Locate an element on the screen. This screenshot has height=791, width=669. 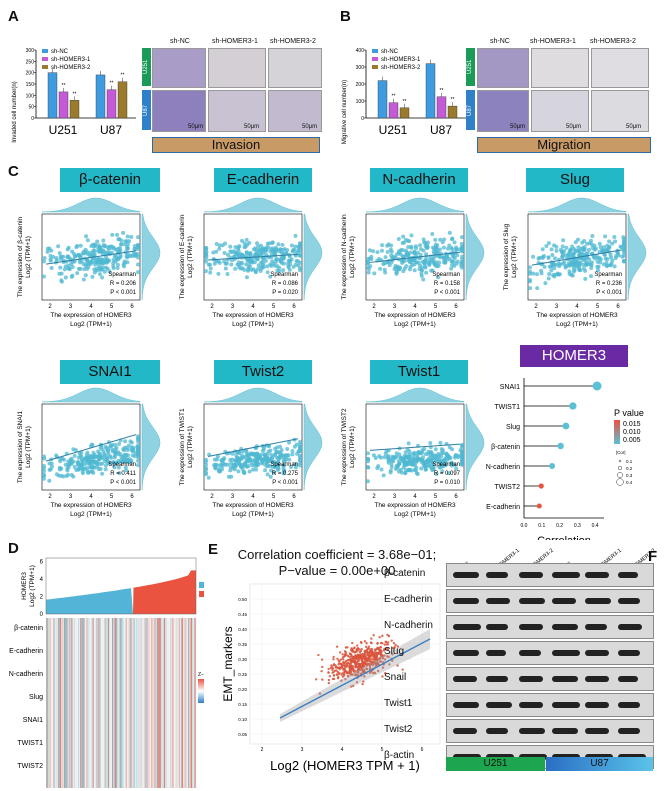
legend-value: 0.010 is located at coordinates (632, 432).